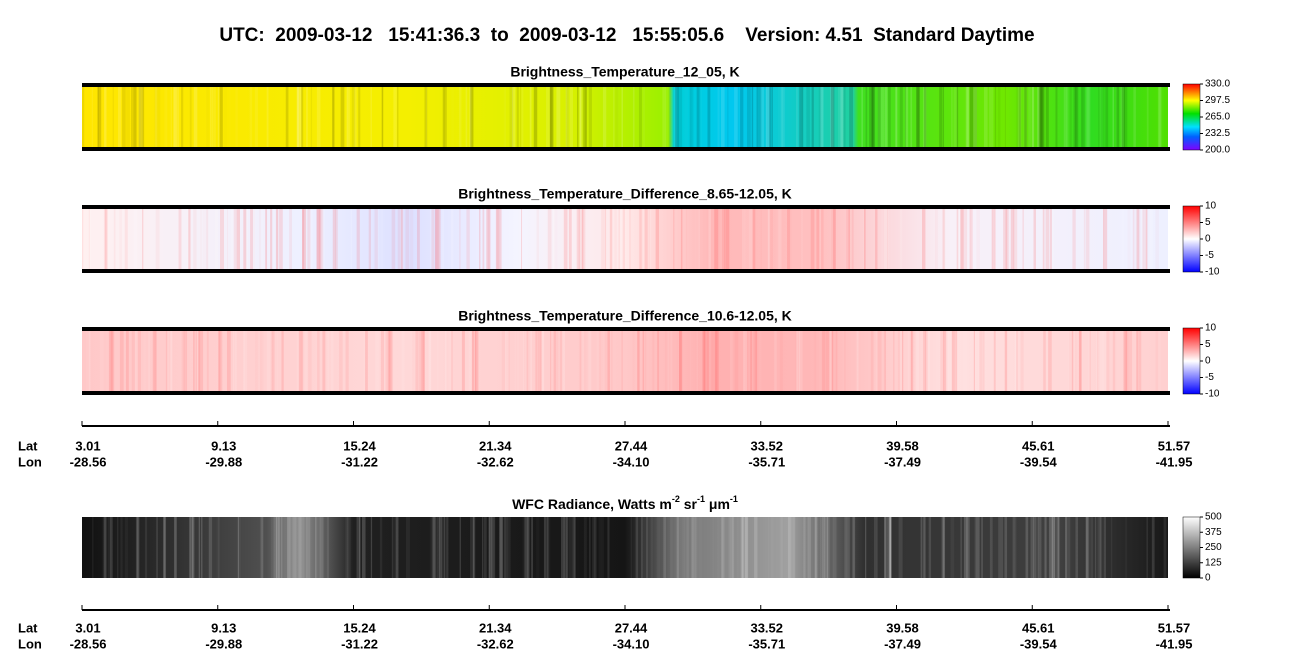 This screenshot has height=667, width=1300. I want to click on lon-label: -32.62, so click(495, 461).